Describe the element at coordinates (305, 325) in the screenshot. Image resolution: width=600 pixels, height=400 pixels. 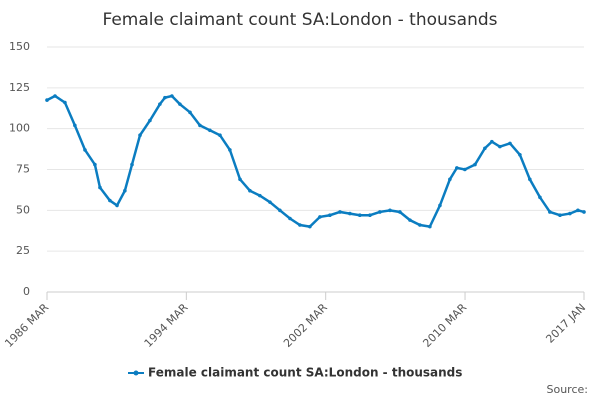
I see `x-tick-label: 2002 MAR` at that location.